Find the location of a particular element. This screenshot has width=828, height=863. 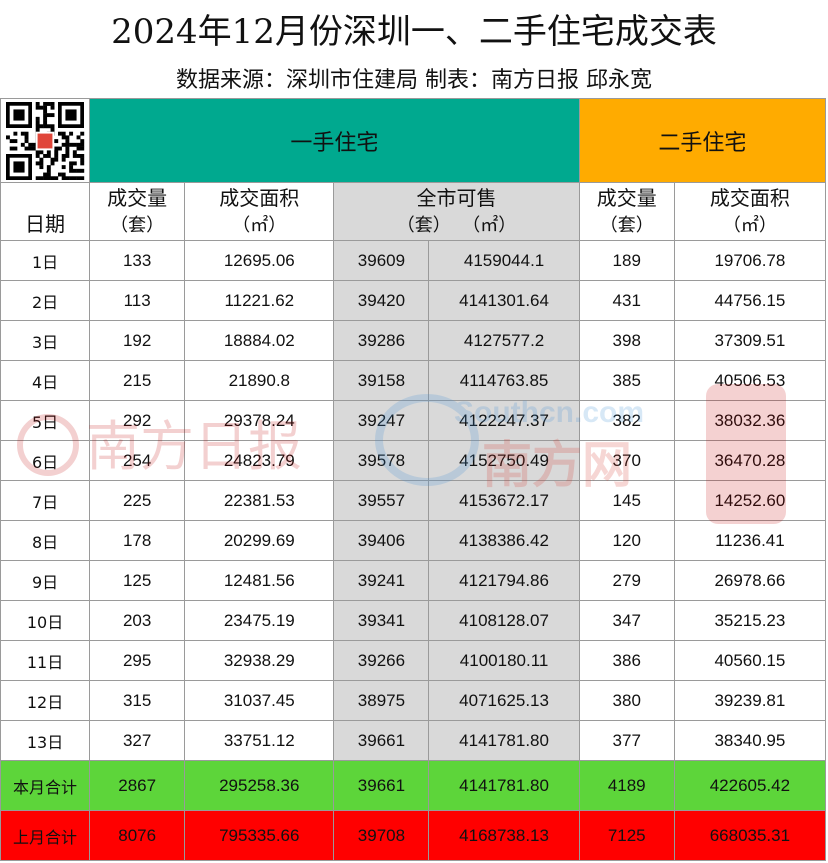

cell-date: 6日 is located at coordinates (45, 460).